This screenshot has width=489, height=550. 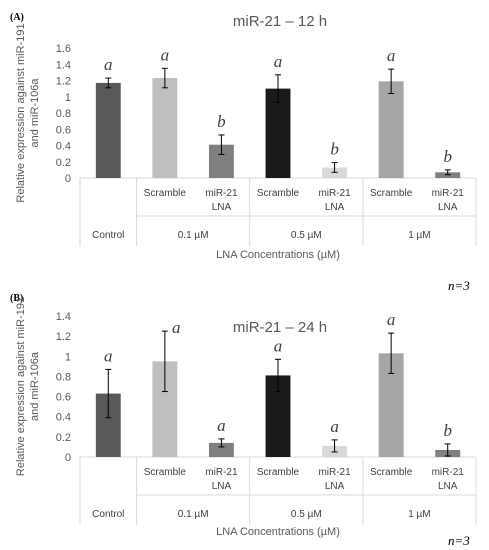 What do you see at coordinates (17, 17) in the screenshot?
I see `panel-label: (A)` at bounding box center [17, 17].